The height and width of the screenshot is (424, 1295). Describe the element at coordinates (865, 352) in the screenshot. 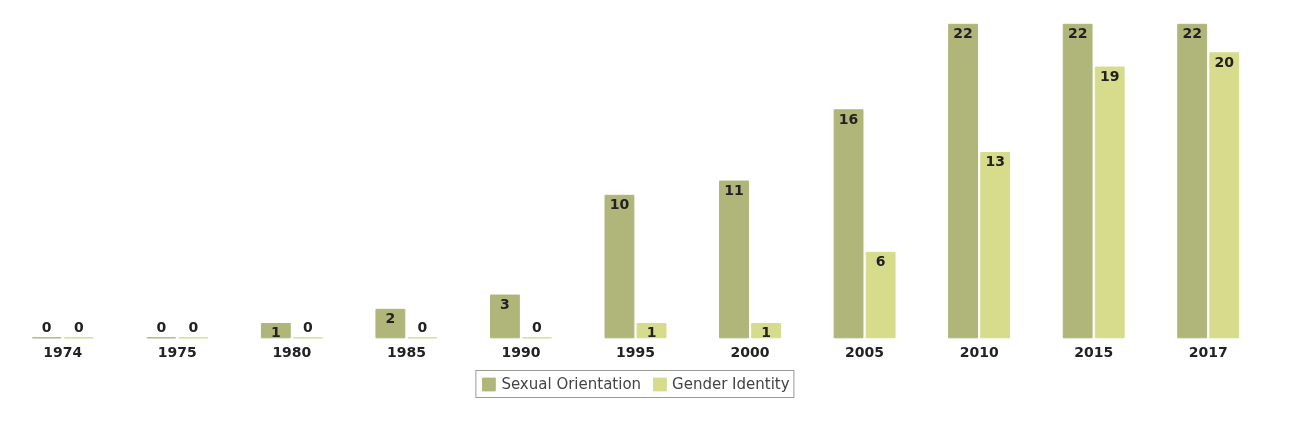

I see `x-tick-label: 2005` at that location.